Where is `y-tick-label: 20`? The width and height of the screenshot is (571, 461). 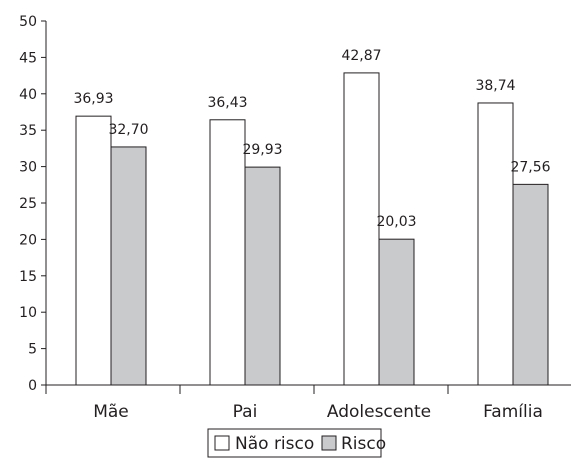 y-tick-label: 20 is located at coordinates (28, 240).